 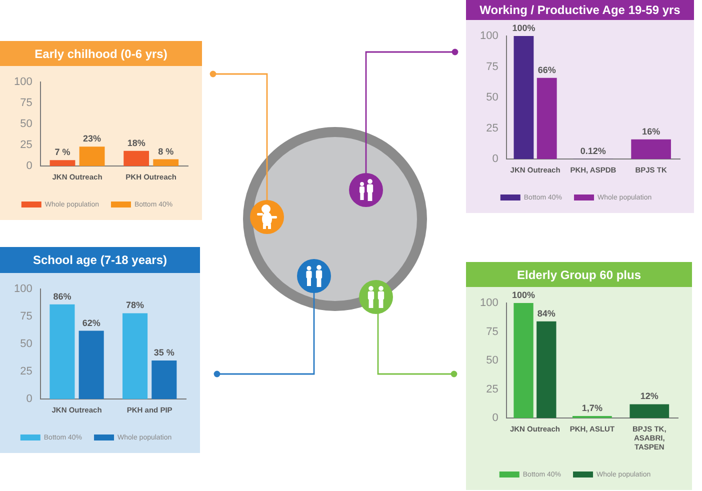 What do you see at coordinates (546, 313) in the screenshot?
I see `data-label: 84%` at bounding box center [546, 313].